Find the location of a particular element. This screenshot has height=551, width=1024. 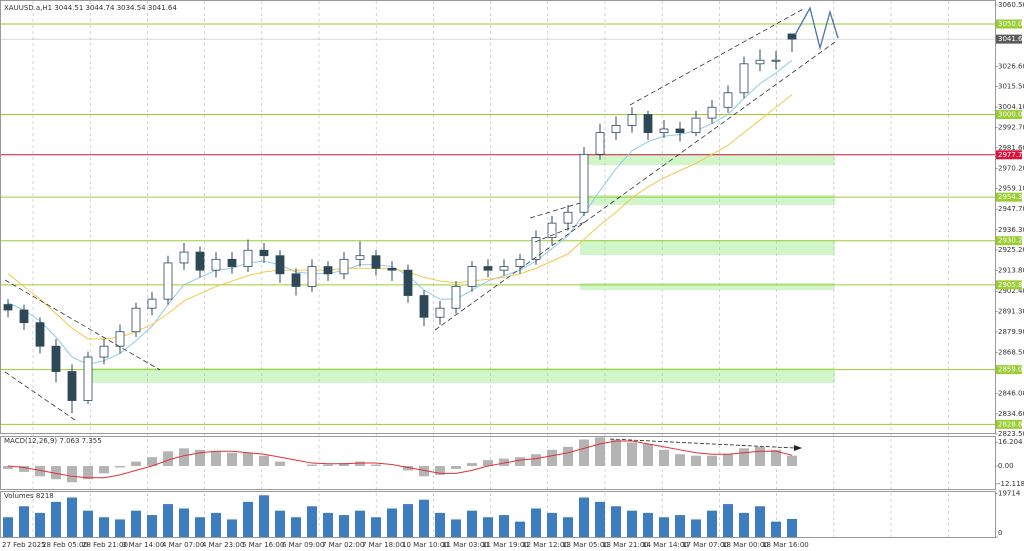

y-tick-label: 2834.60 is located at coordinates (1011, 414).